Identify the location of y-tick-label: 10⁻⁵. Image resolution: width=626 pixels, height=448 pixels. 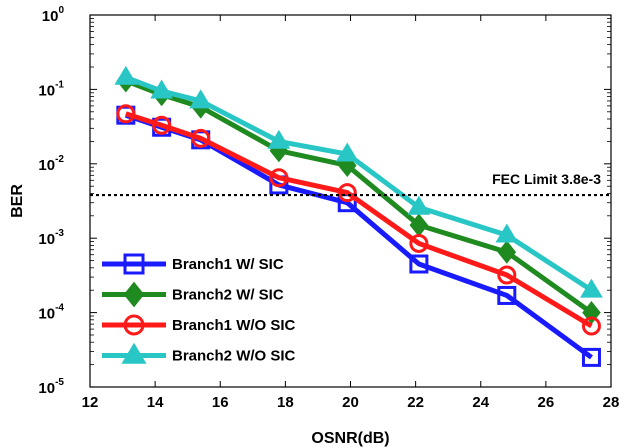
(51, 387).